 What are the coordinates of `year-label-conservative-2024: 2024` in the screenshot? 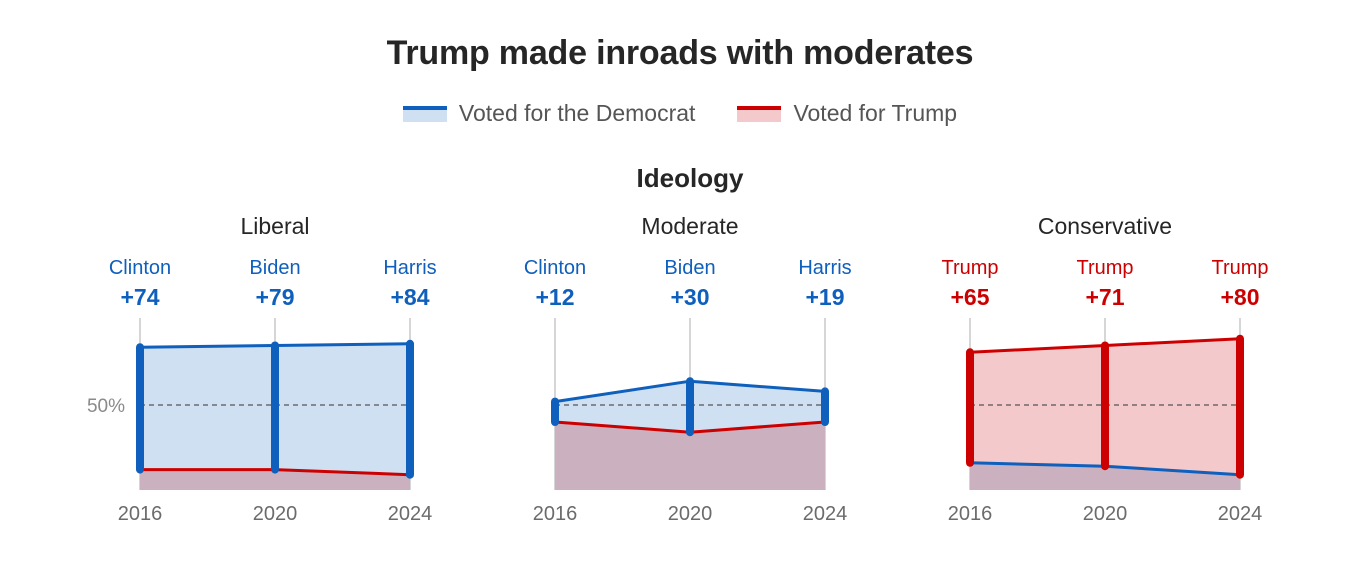 It's located at (1240, 514).